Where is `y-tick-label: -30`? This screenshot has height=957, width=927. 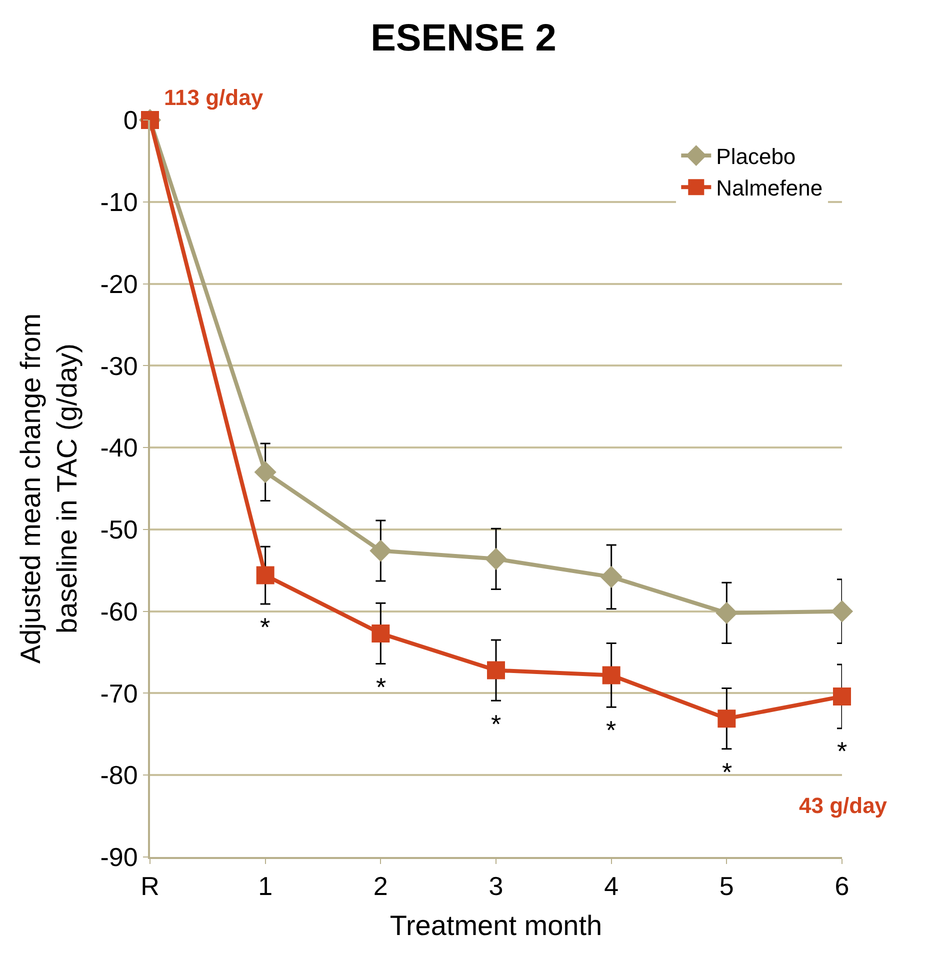
y-tick-label: -30 is located at coordinates (119, 365).